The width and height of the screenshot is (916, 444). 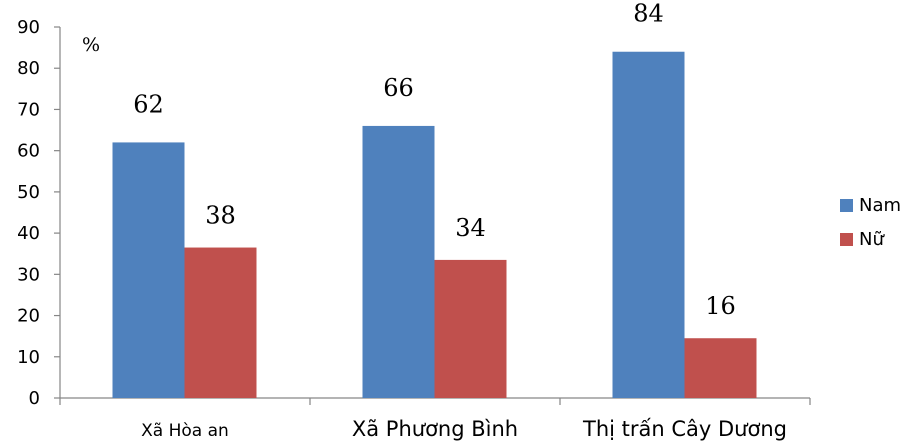 What do you see at coordinates (435, 429) in the screenshot?
I see `x-category-label: Xã Phương Bình` at bounding box center [435, 429].